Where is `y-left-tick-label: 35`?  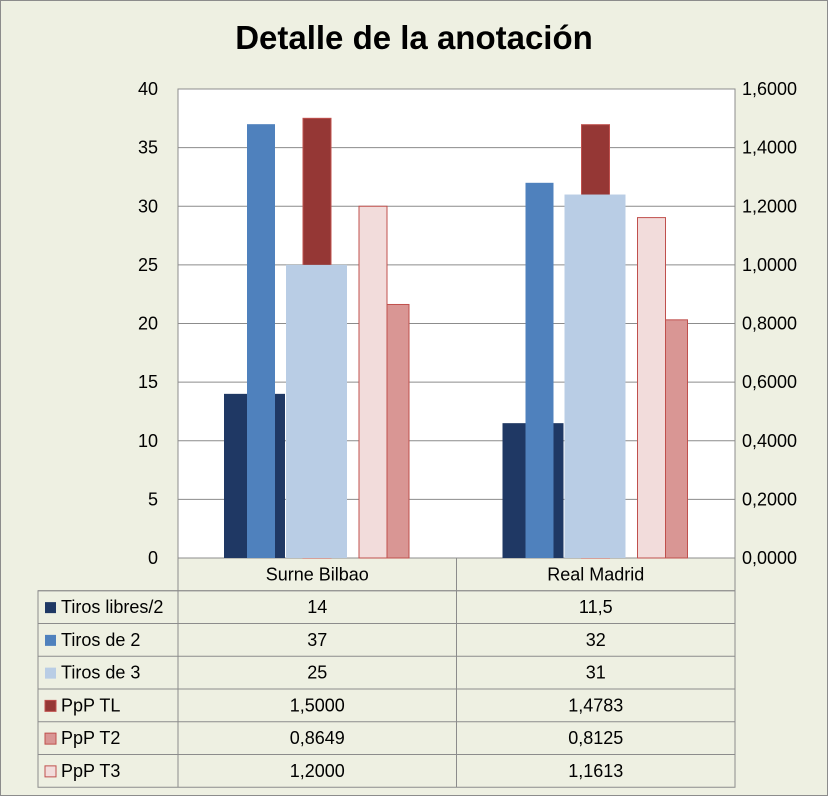 y-left-tick-label: 35 is located at coordinates (148, 148).